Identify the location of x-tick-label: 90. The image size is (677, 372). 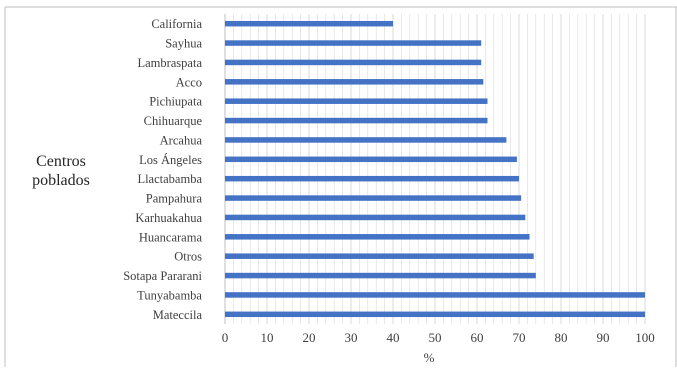
(603, 337).